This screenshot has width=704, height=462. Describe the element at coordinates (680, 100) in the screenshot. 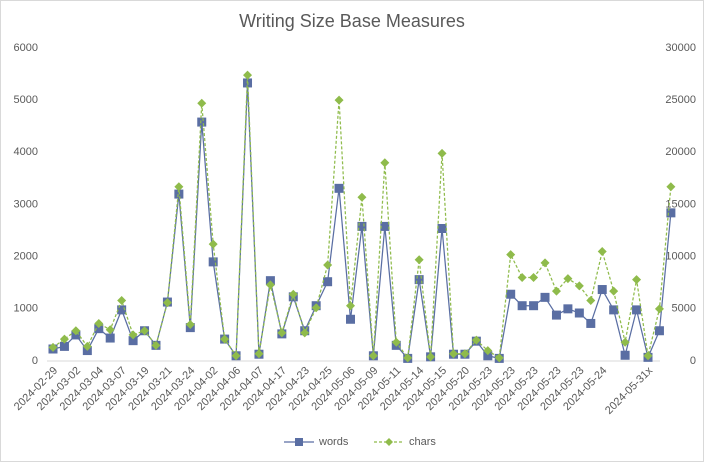

I see `y2-tick-label: 25000` at that location.